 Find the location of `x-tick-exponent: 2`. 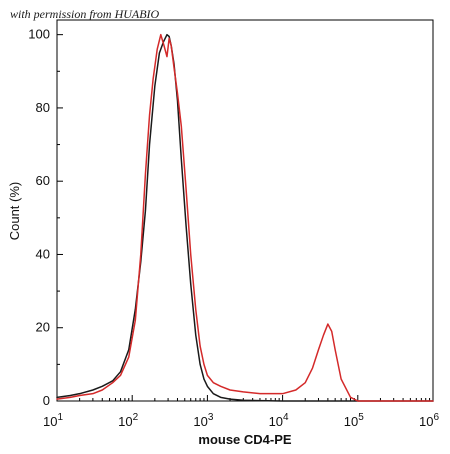

x-tick-exponent: 2 is located at coordinates (136, 417).